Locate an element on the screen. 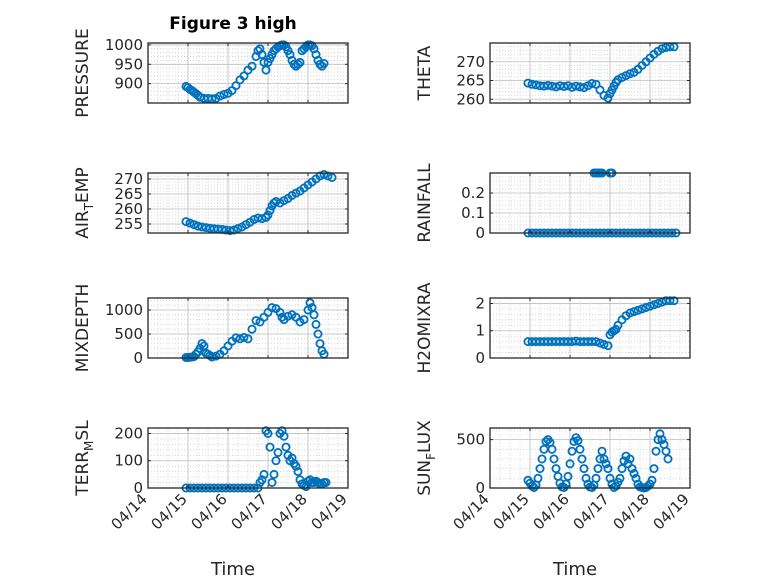 The image size is (778, 583). y-tick-label: 950 is located at coordinates (128, 64).